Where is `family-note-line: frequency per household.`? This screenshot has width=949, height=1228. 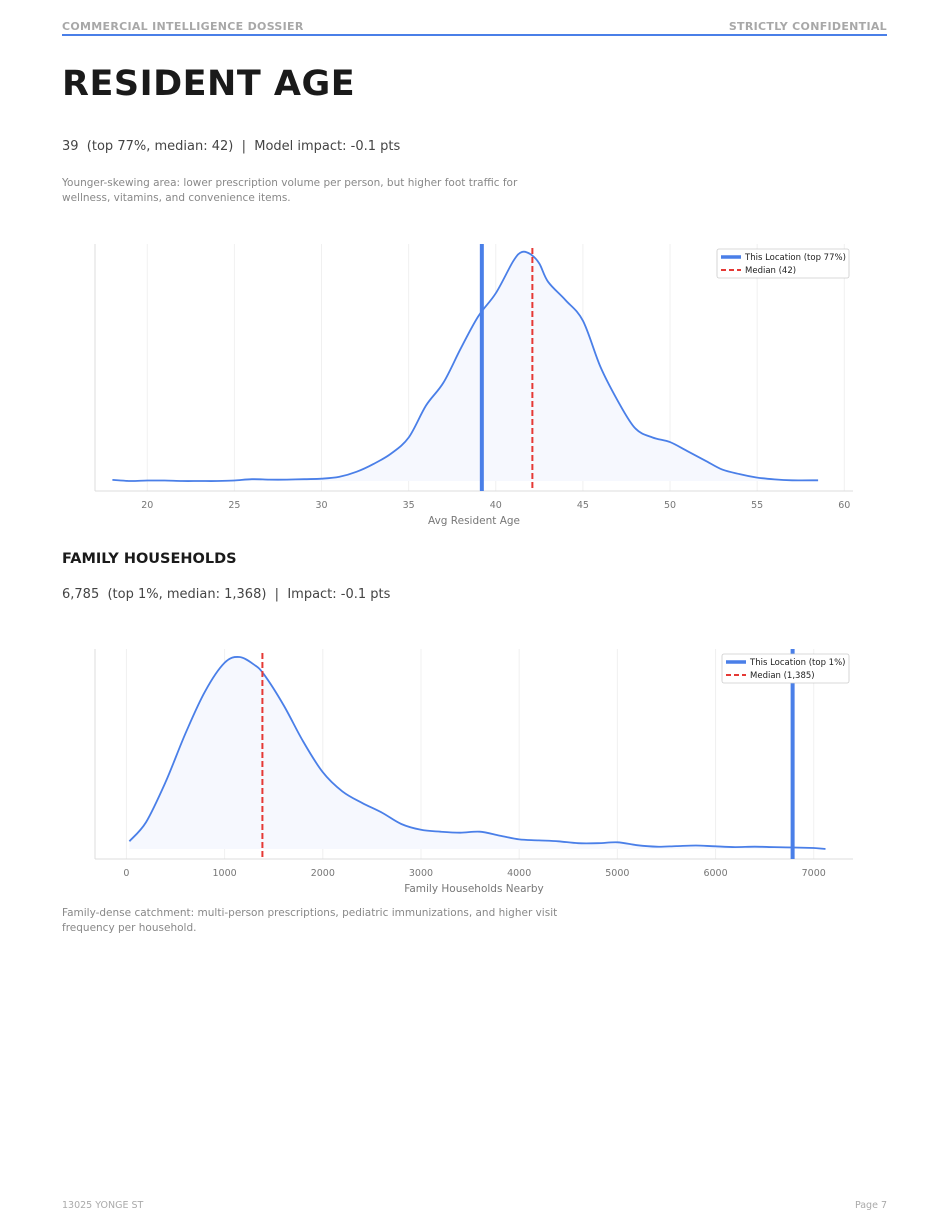 family-note-line: frequency per household. is located at coordinates (129, 928).